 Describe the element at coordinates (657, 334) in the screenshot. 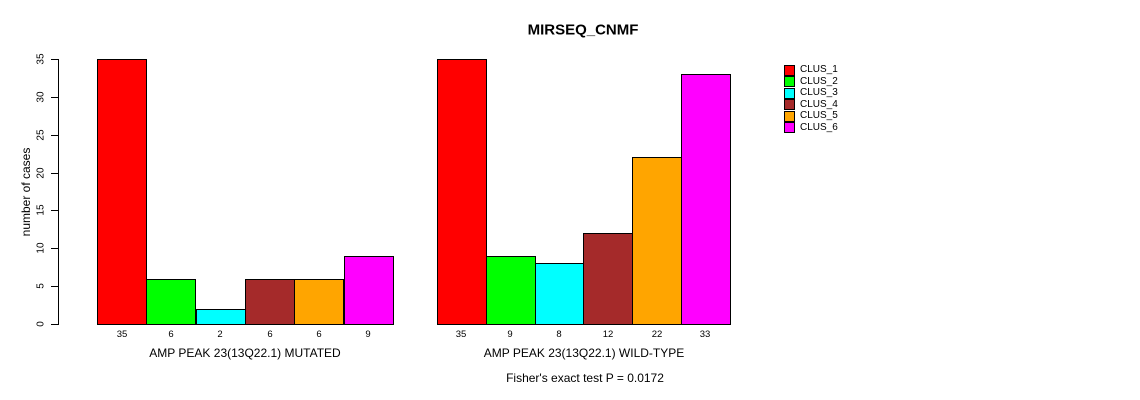

I see `bar-value-label: 22` at that location.